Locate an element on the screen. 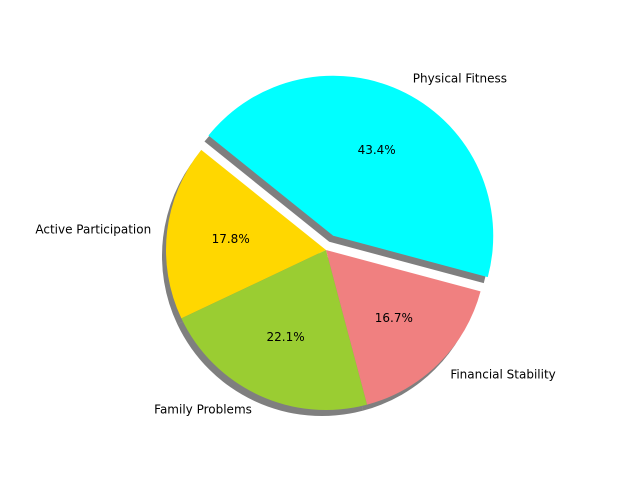  pct-label-family-problems: 22.1% is located at coordinates (286, 337).